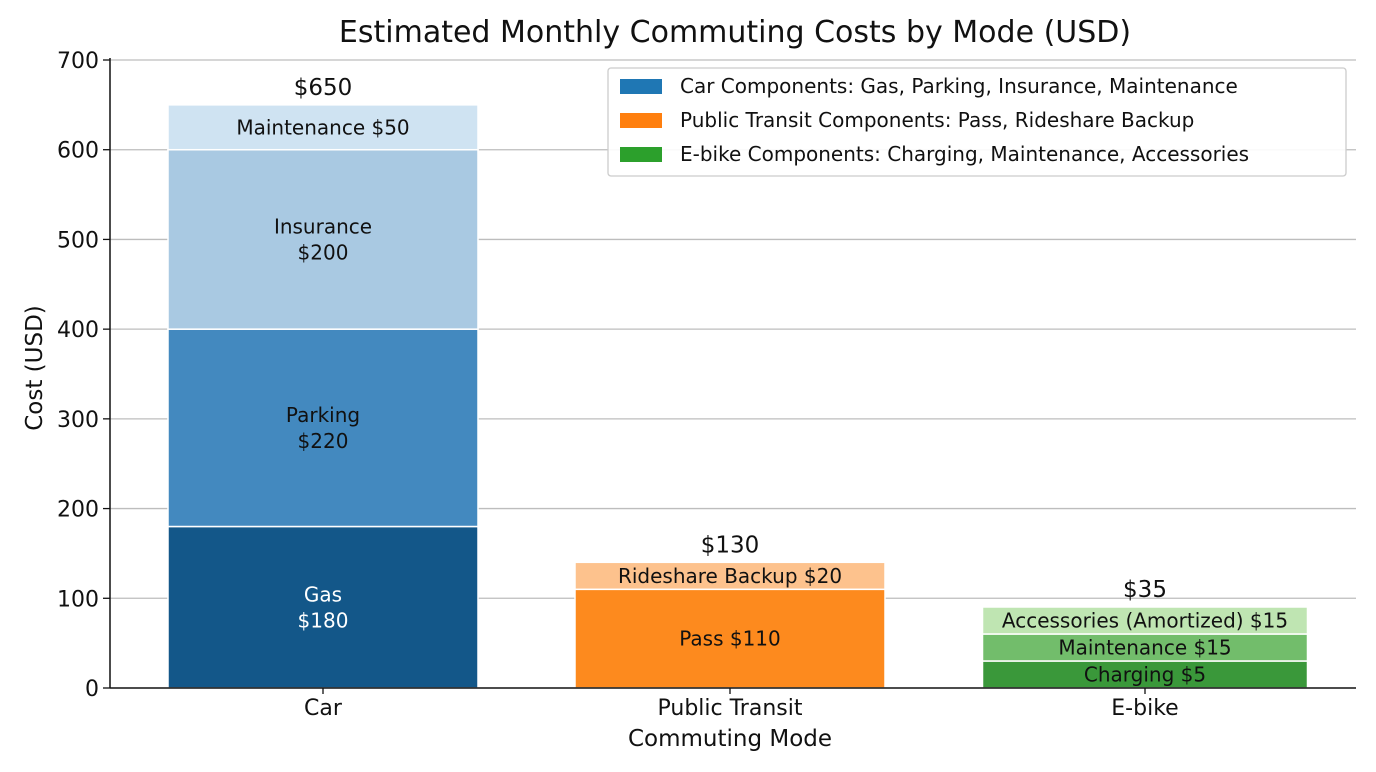 The width and height of the screenshot is (1376, 772). What do you see at coordinates (1145, 590) in the screenshot?
I see `total-label: $35` at bounding box center [1145, 590].